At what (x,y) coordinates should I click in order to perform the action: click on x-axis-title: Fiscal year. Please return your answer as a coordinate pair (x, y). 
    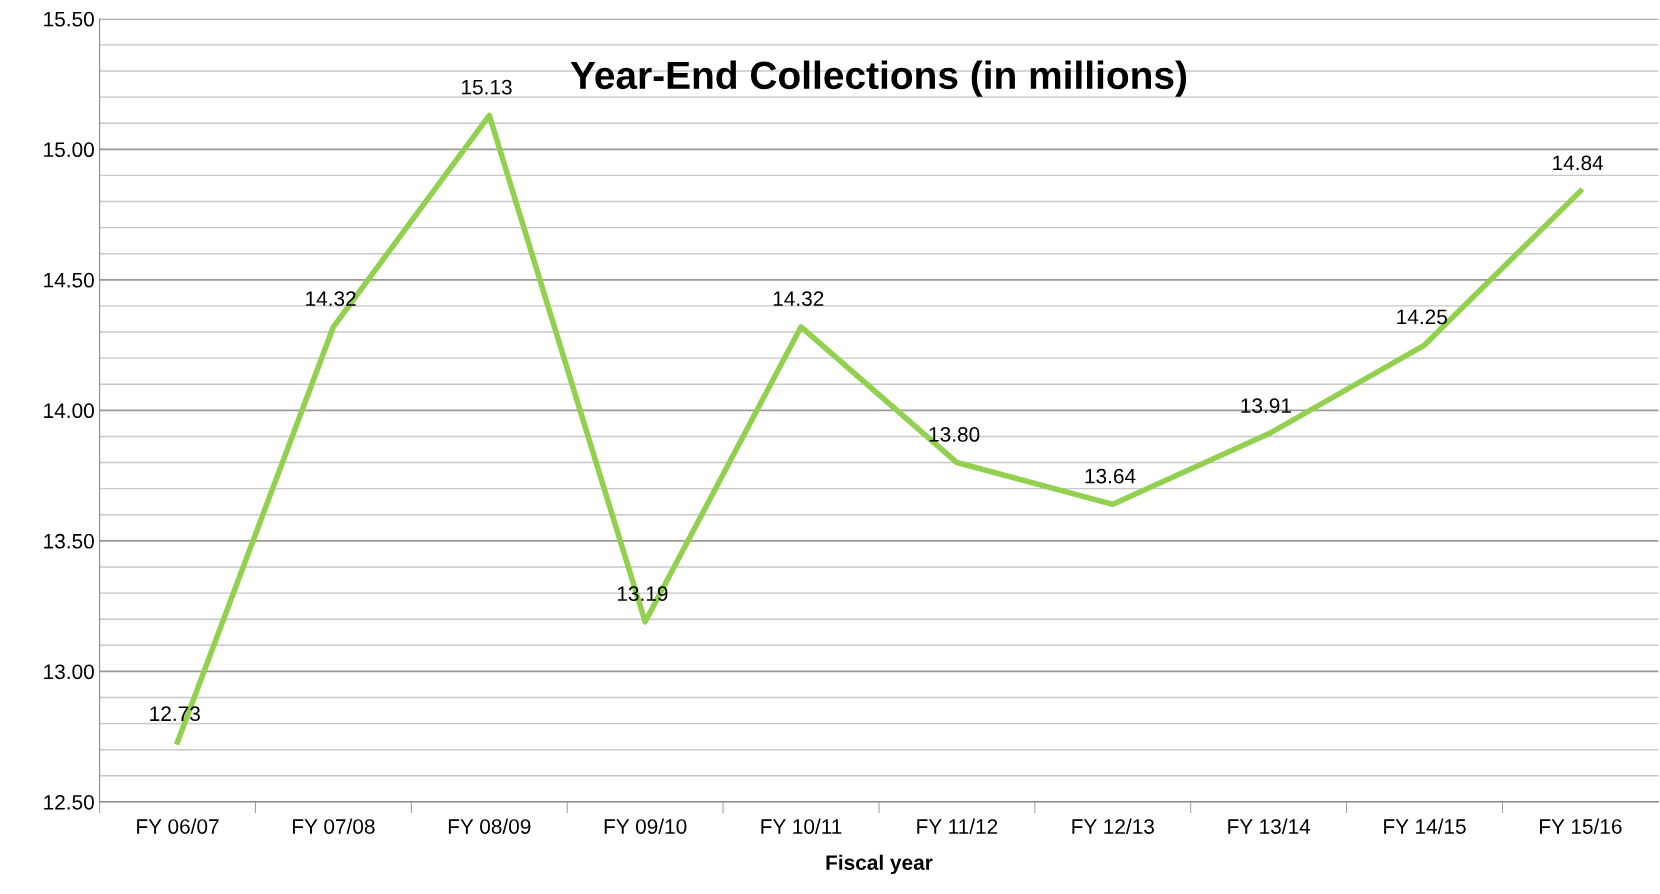
    Looking at the image, I should click on (879, 864).